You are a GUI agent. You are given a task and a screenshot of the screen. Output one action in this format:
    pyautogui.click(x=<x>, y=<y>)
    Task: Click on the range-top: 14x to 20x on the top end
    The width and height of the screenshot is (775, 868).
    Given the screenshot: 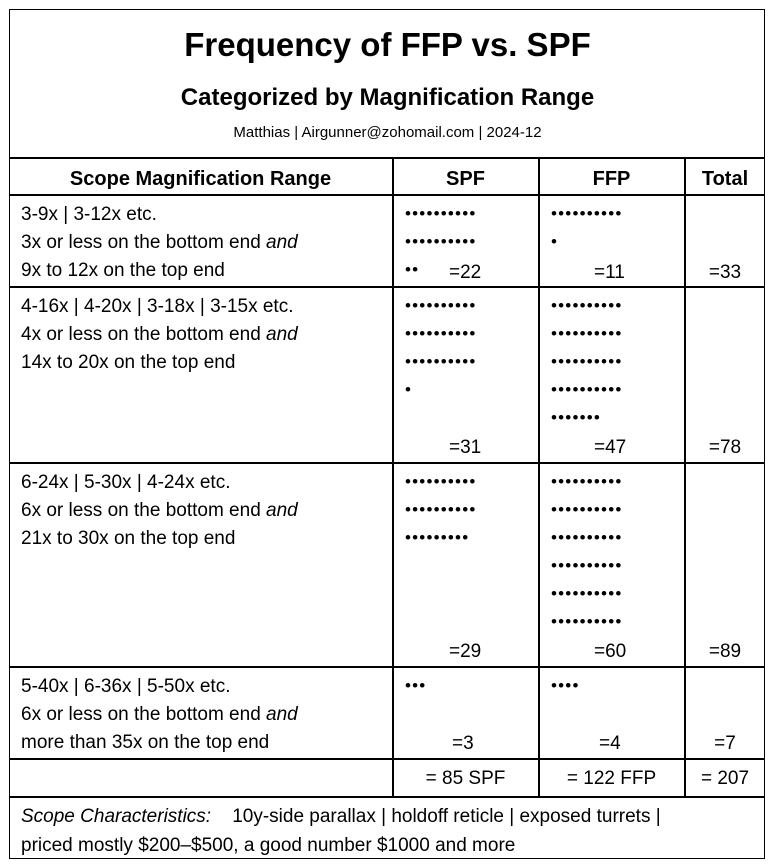 What is the action you would take?
    pyautogui.click(x=128, y=362)
    